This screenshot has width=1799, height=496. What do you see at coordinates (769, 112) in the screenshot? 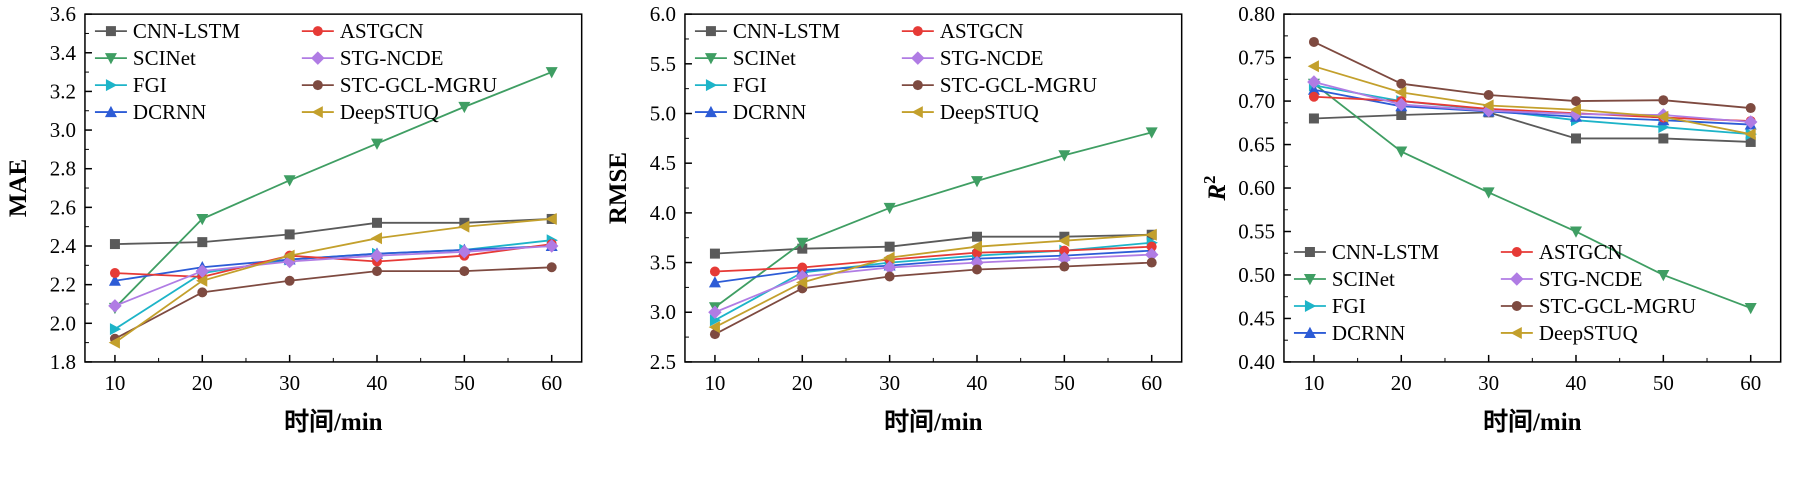
I see `legend-label: DCRNN` at bounding box center [769, 112].